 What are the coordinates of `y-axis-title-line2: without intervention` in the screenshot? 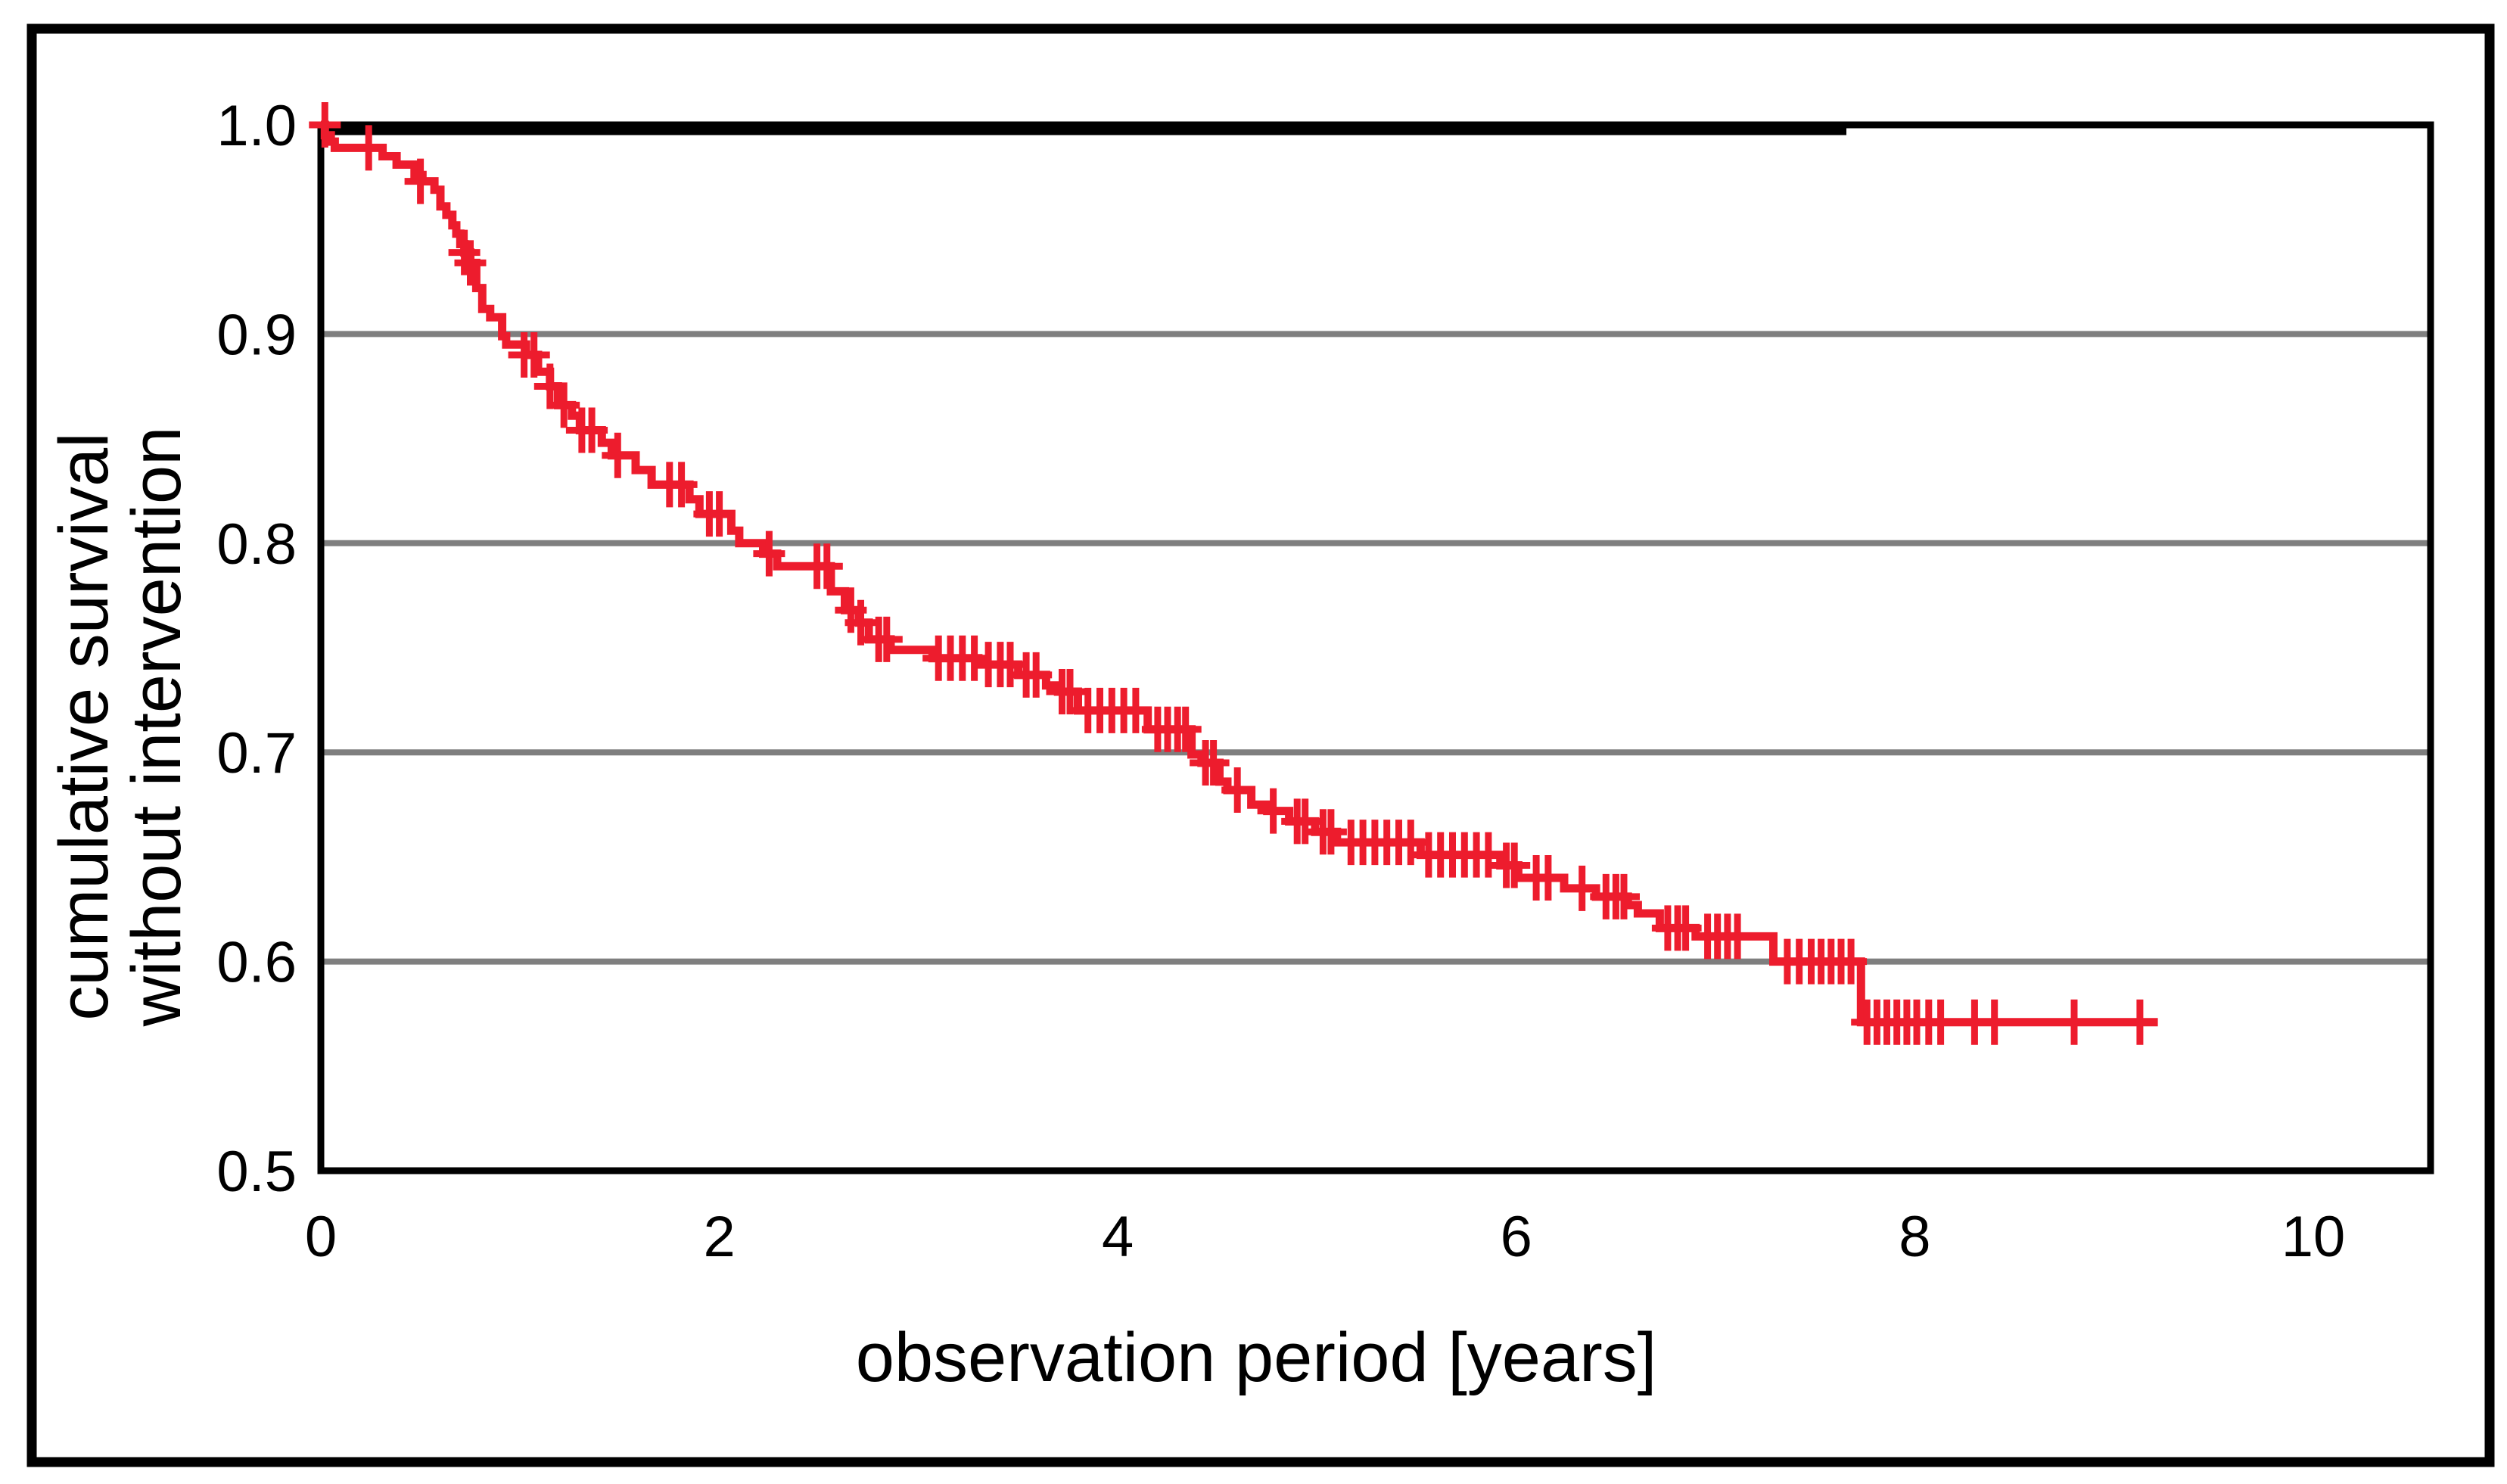 It's located at (156, 727).